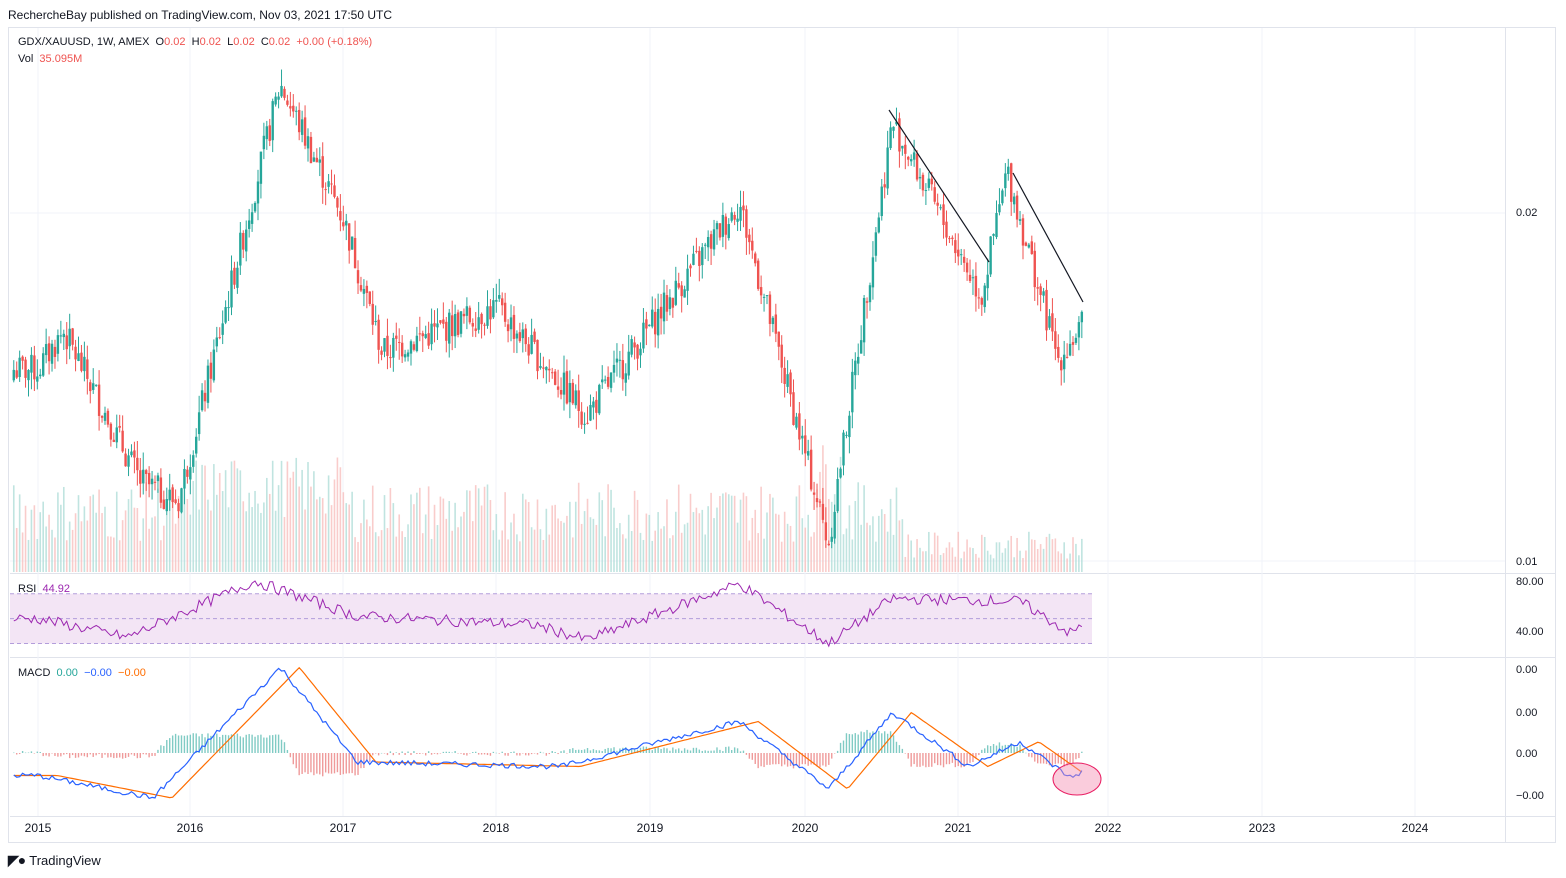  I want to click on high-value: 0.02, so click(210, 42).